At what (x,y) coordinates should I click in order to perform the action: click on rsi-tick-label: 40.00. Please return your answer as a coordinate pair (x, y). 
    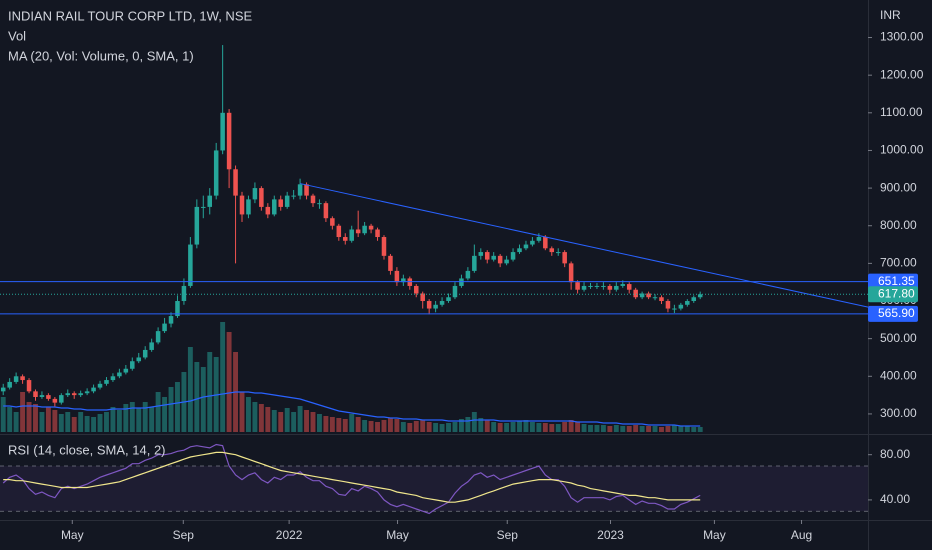
    Looking at the image, I should click on (895, 499).